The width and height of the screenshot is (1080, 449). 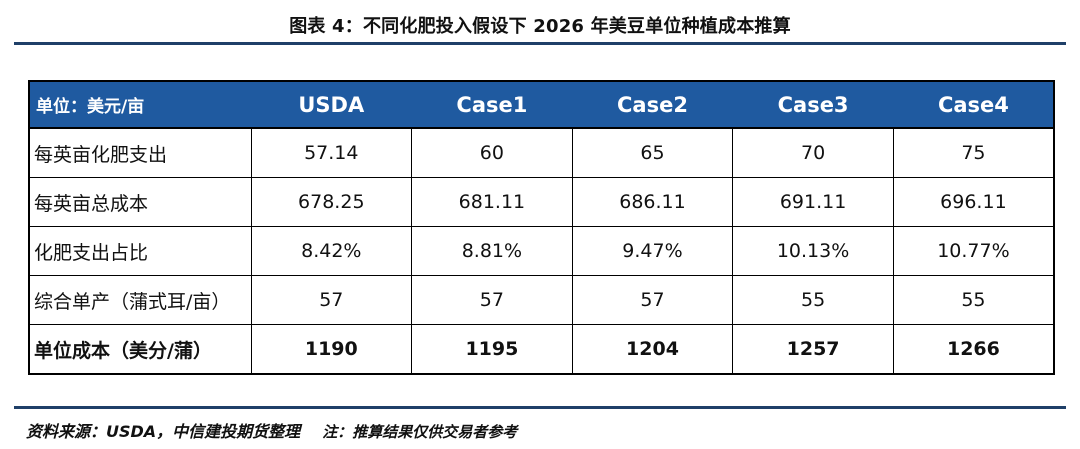 I want to click on column-header-case4: Case4, so click(x=973, y=104).